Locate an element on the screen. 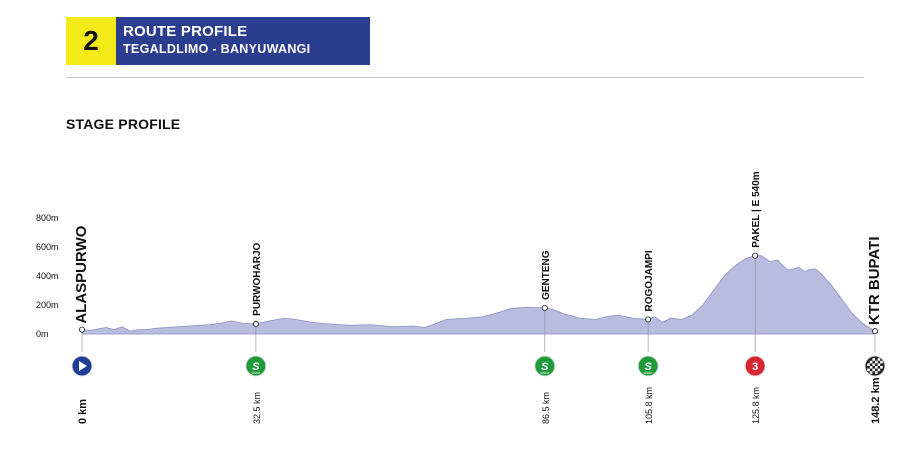 This screenshot has height=462, width=924. y-tick-label: 800m is located at coordinates (47, 218).